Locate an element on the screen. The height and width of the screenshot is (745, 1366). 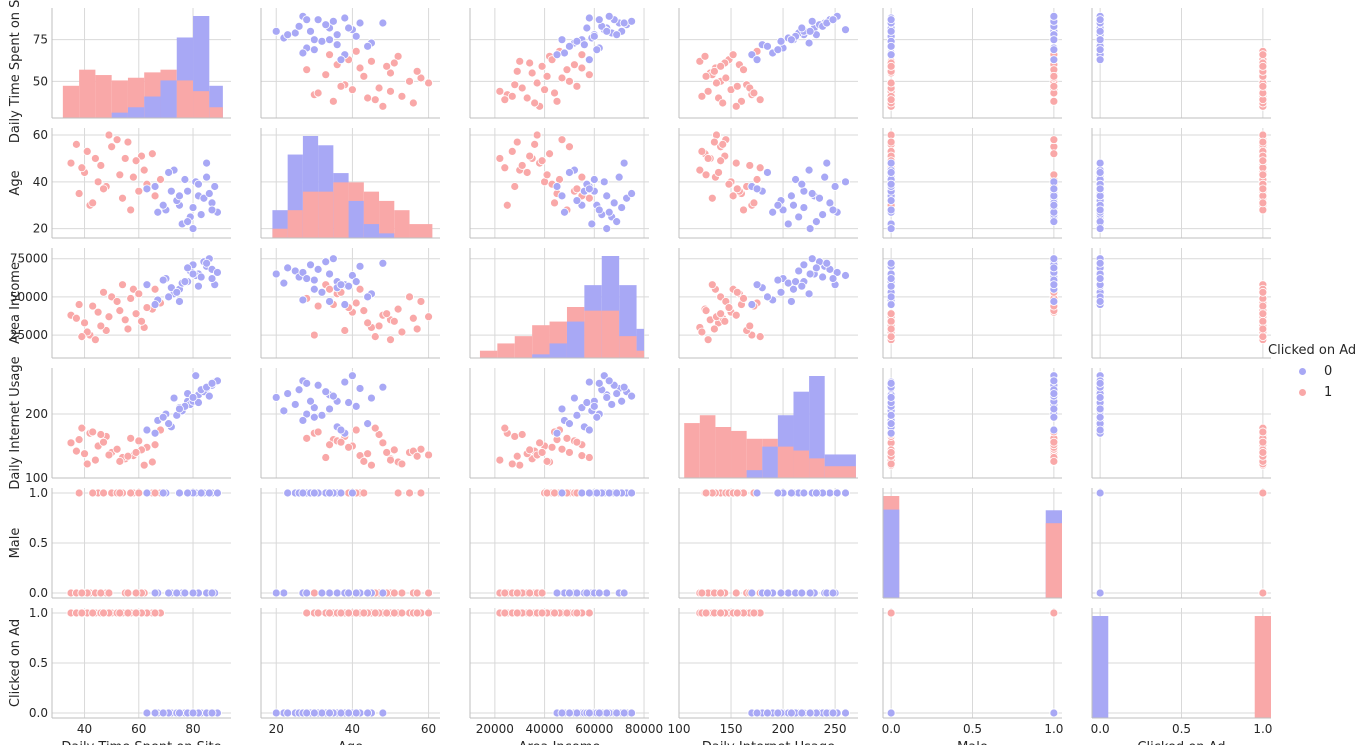
y-tick-label-4-0: 0.0 is located at coordinates (38, 593).